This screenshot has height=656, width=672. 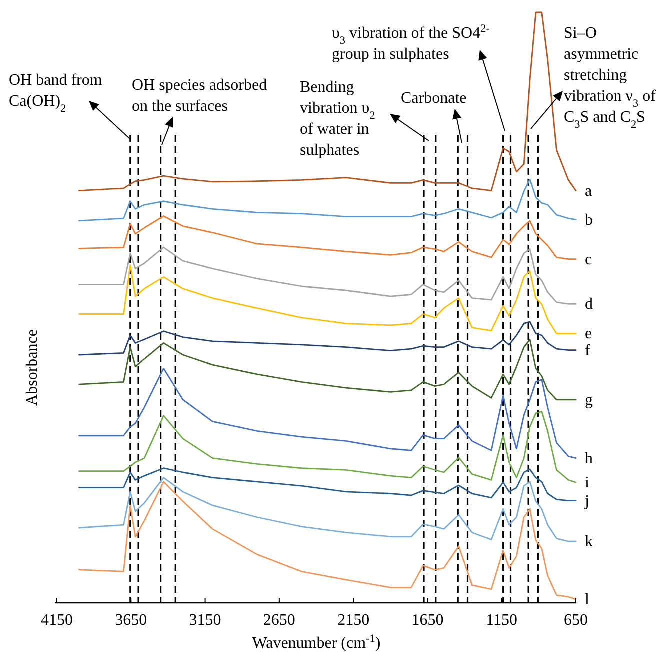 I want to click on series-label: i, so click(x=587, y=483).